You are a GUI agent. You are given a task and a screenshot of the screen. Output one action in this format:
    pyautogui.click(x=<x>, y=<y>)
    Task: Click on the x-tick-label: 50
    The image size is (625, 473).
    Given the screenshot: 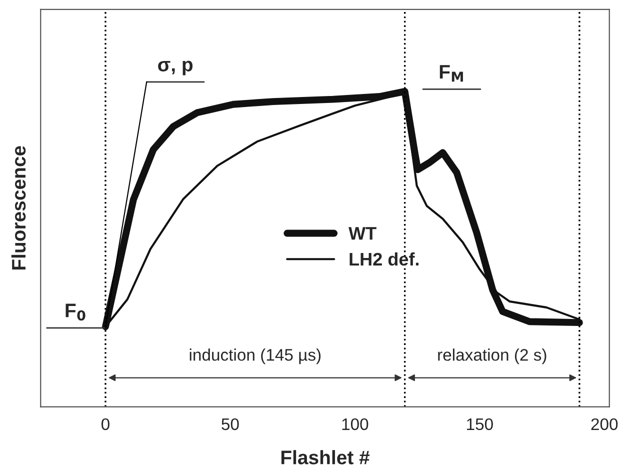 What is the action you would take?
    pyautogui.click(x=230, y=424)
    